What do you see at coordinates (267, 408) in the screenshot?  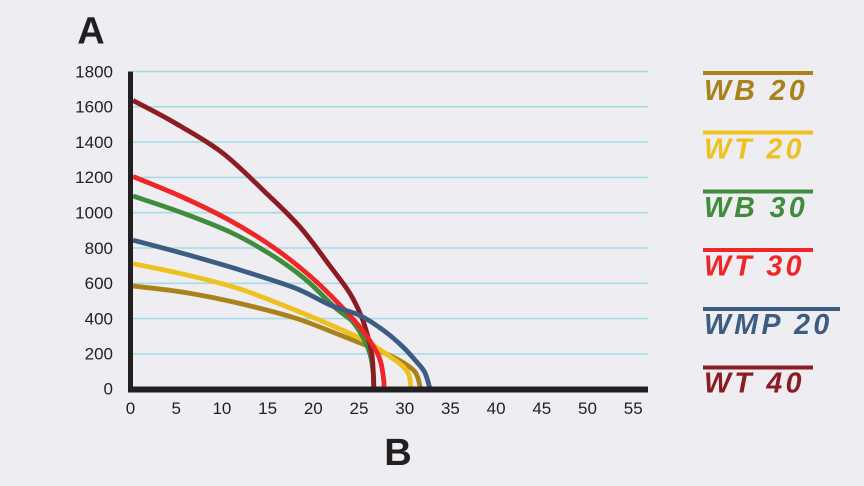 I see `svg-text: 15` at bounding box center [267, 408].